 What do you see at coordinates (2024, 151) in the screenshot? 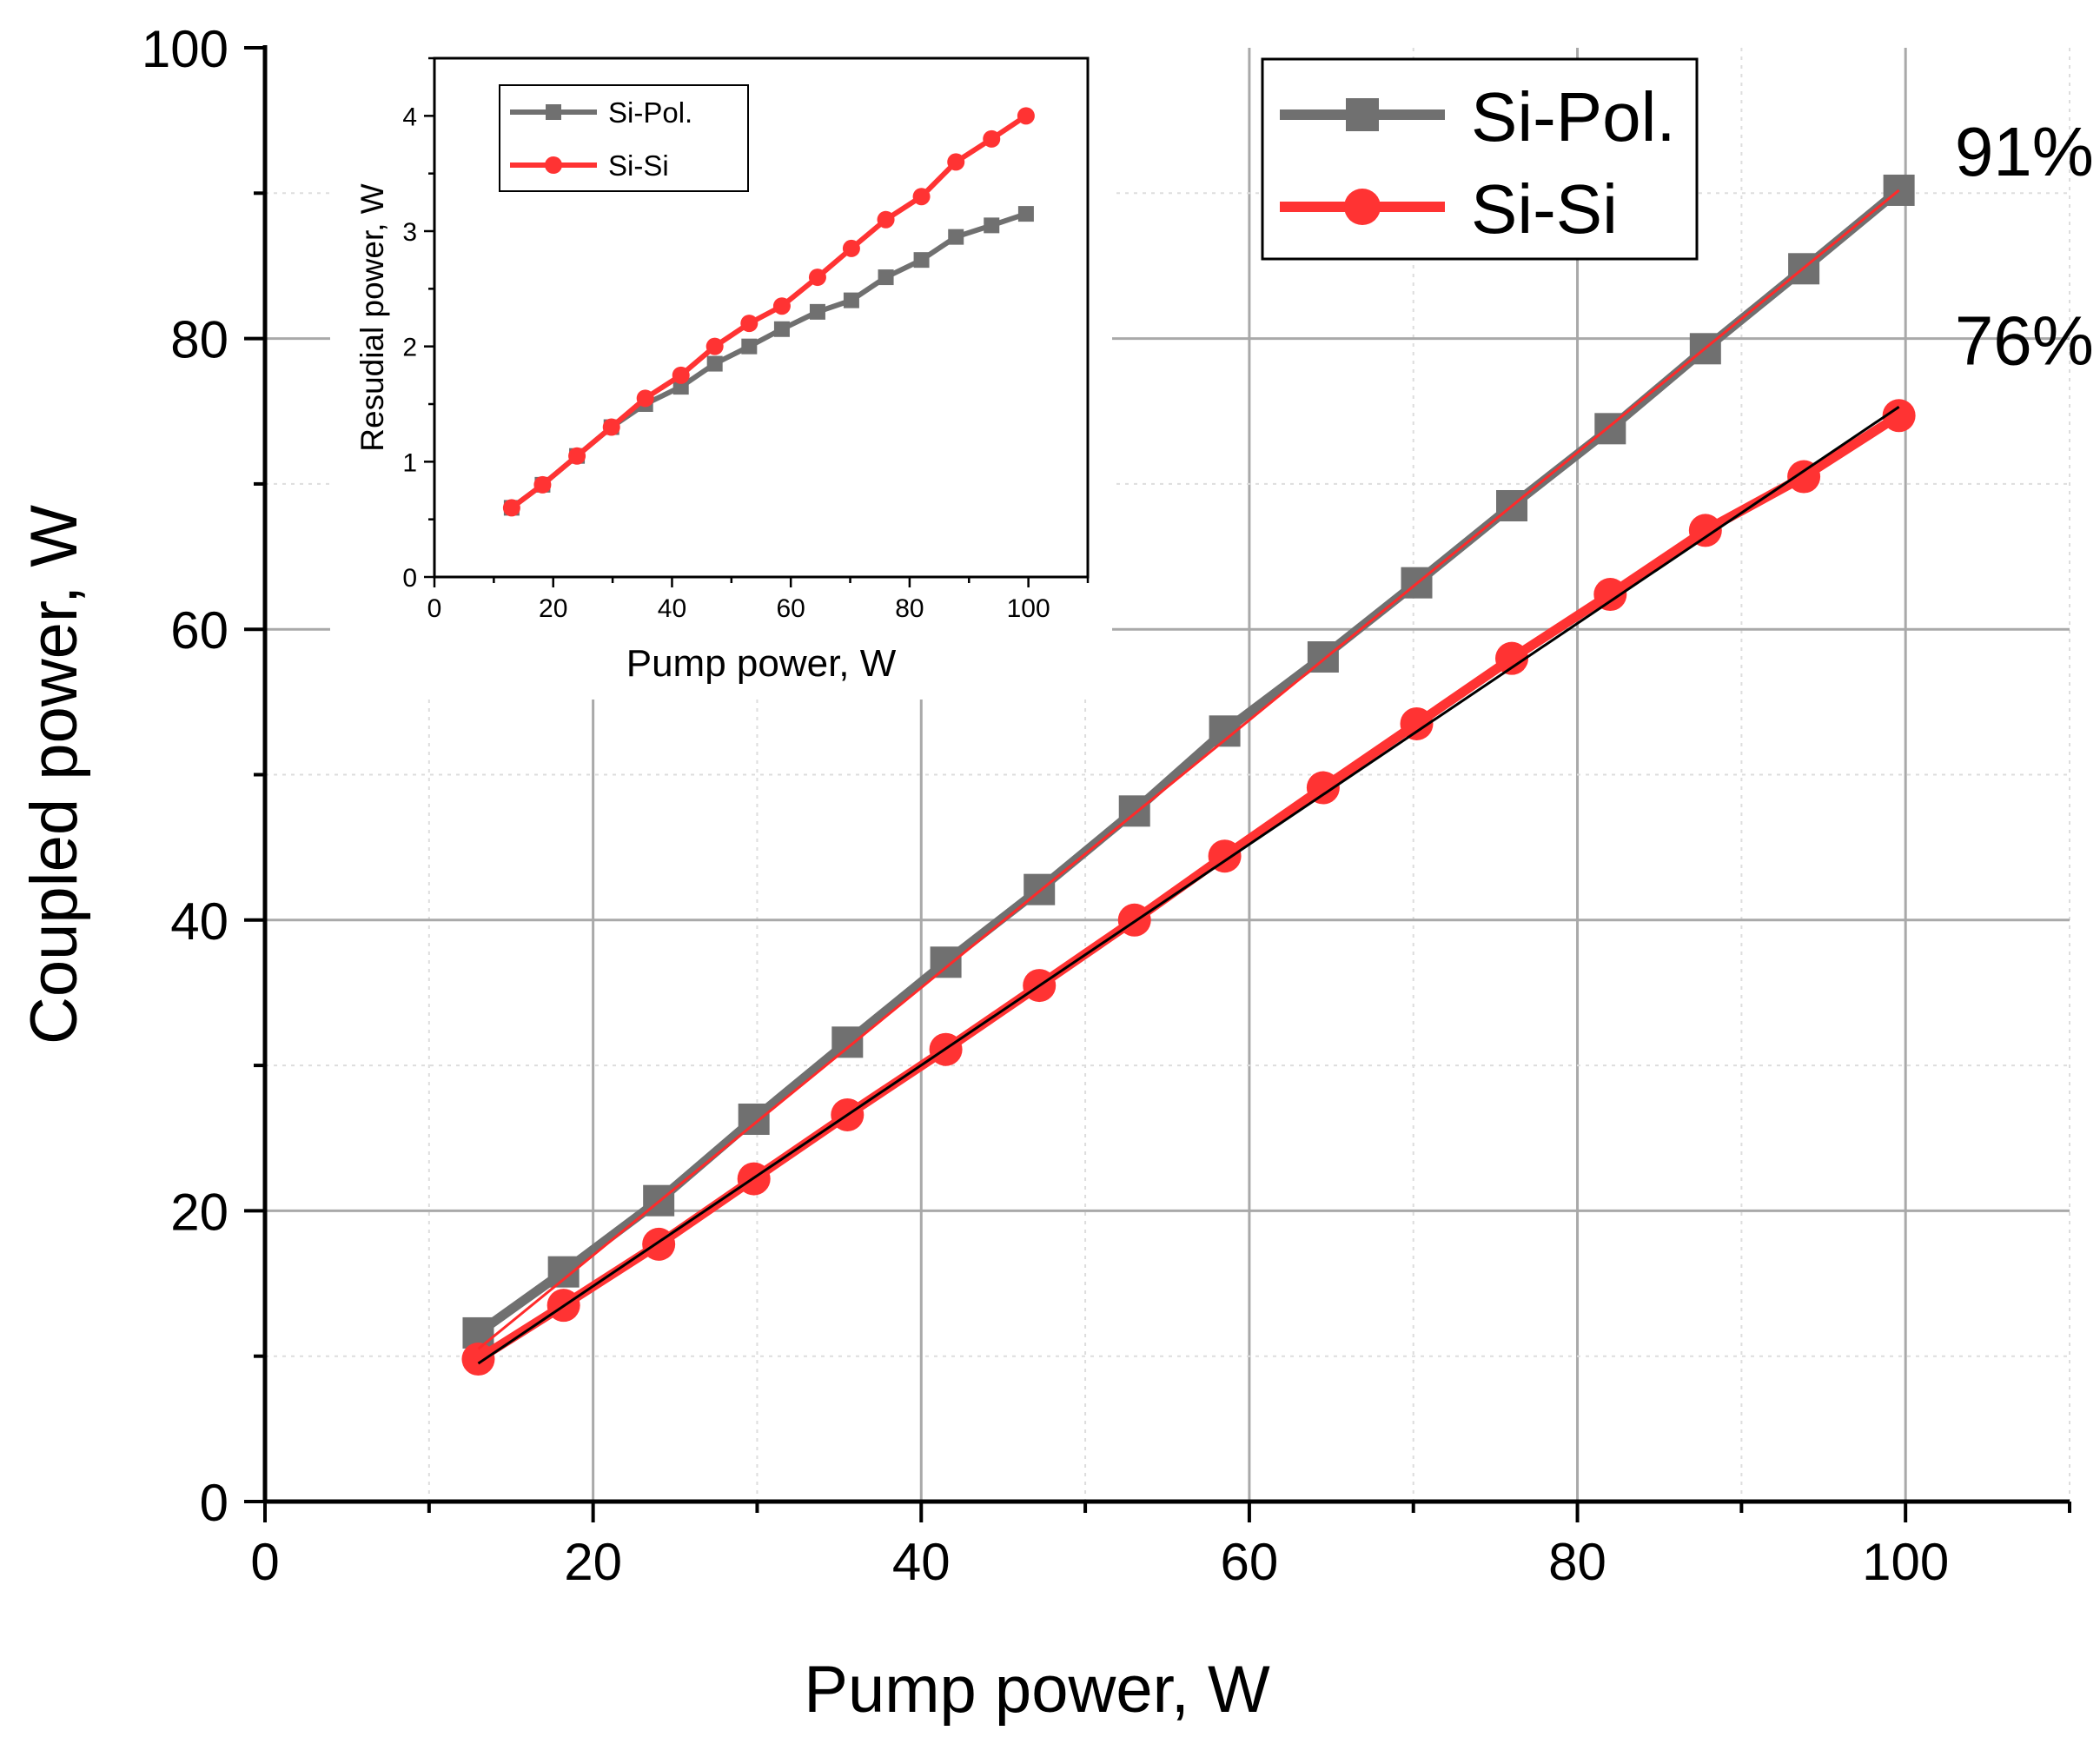
I see `annotation-91: 91%` at bounding box center [2024, 151].